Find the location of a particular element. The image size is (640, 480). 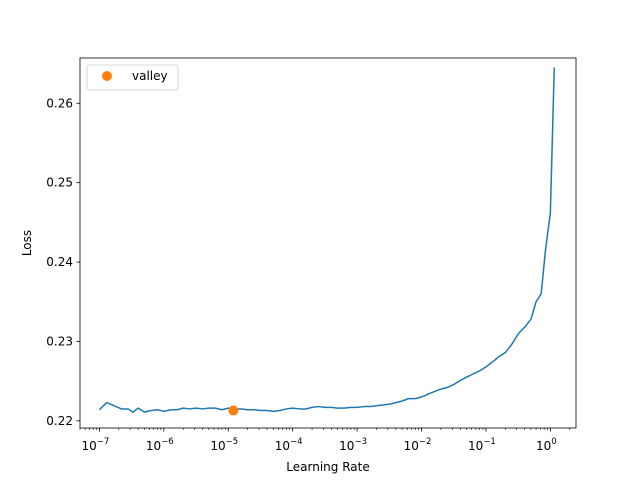

x-tick-label: 10⁻³ is located at coordinates (353, 445).